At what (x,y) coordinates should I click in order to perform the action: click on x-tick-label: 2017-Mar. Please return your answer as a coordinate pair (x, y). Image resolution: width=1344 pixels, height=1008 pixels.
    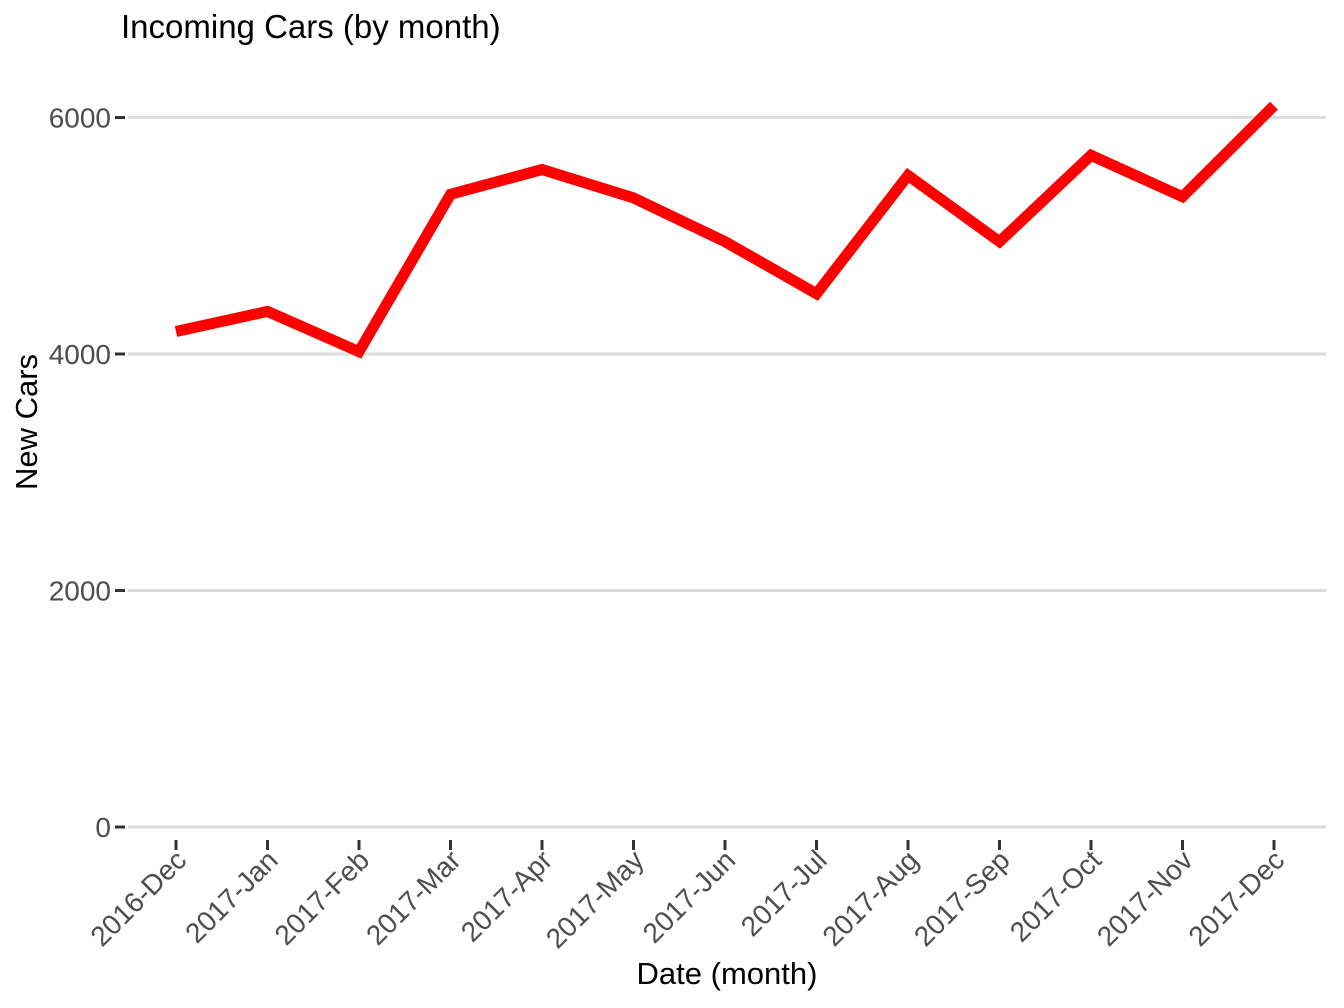
    Looking at the image, I should click on (413, 897).